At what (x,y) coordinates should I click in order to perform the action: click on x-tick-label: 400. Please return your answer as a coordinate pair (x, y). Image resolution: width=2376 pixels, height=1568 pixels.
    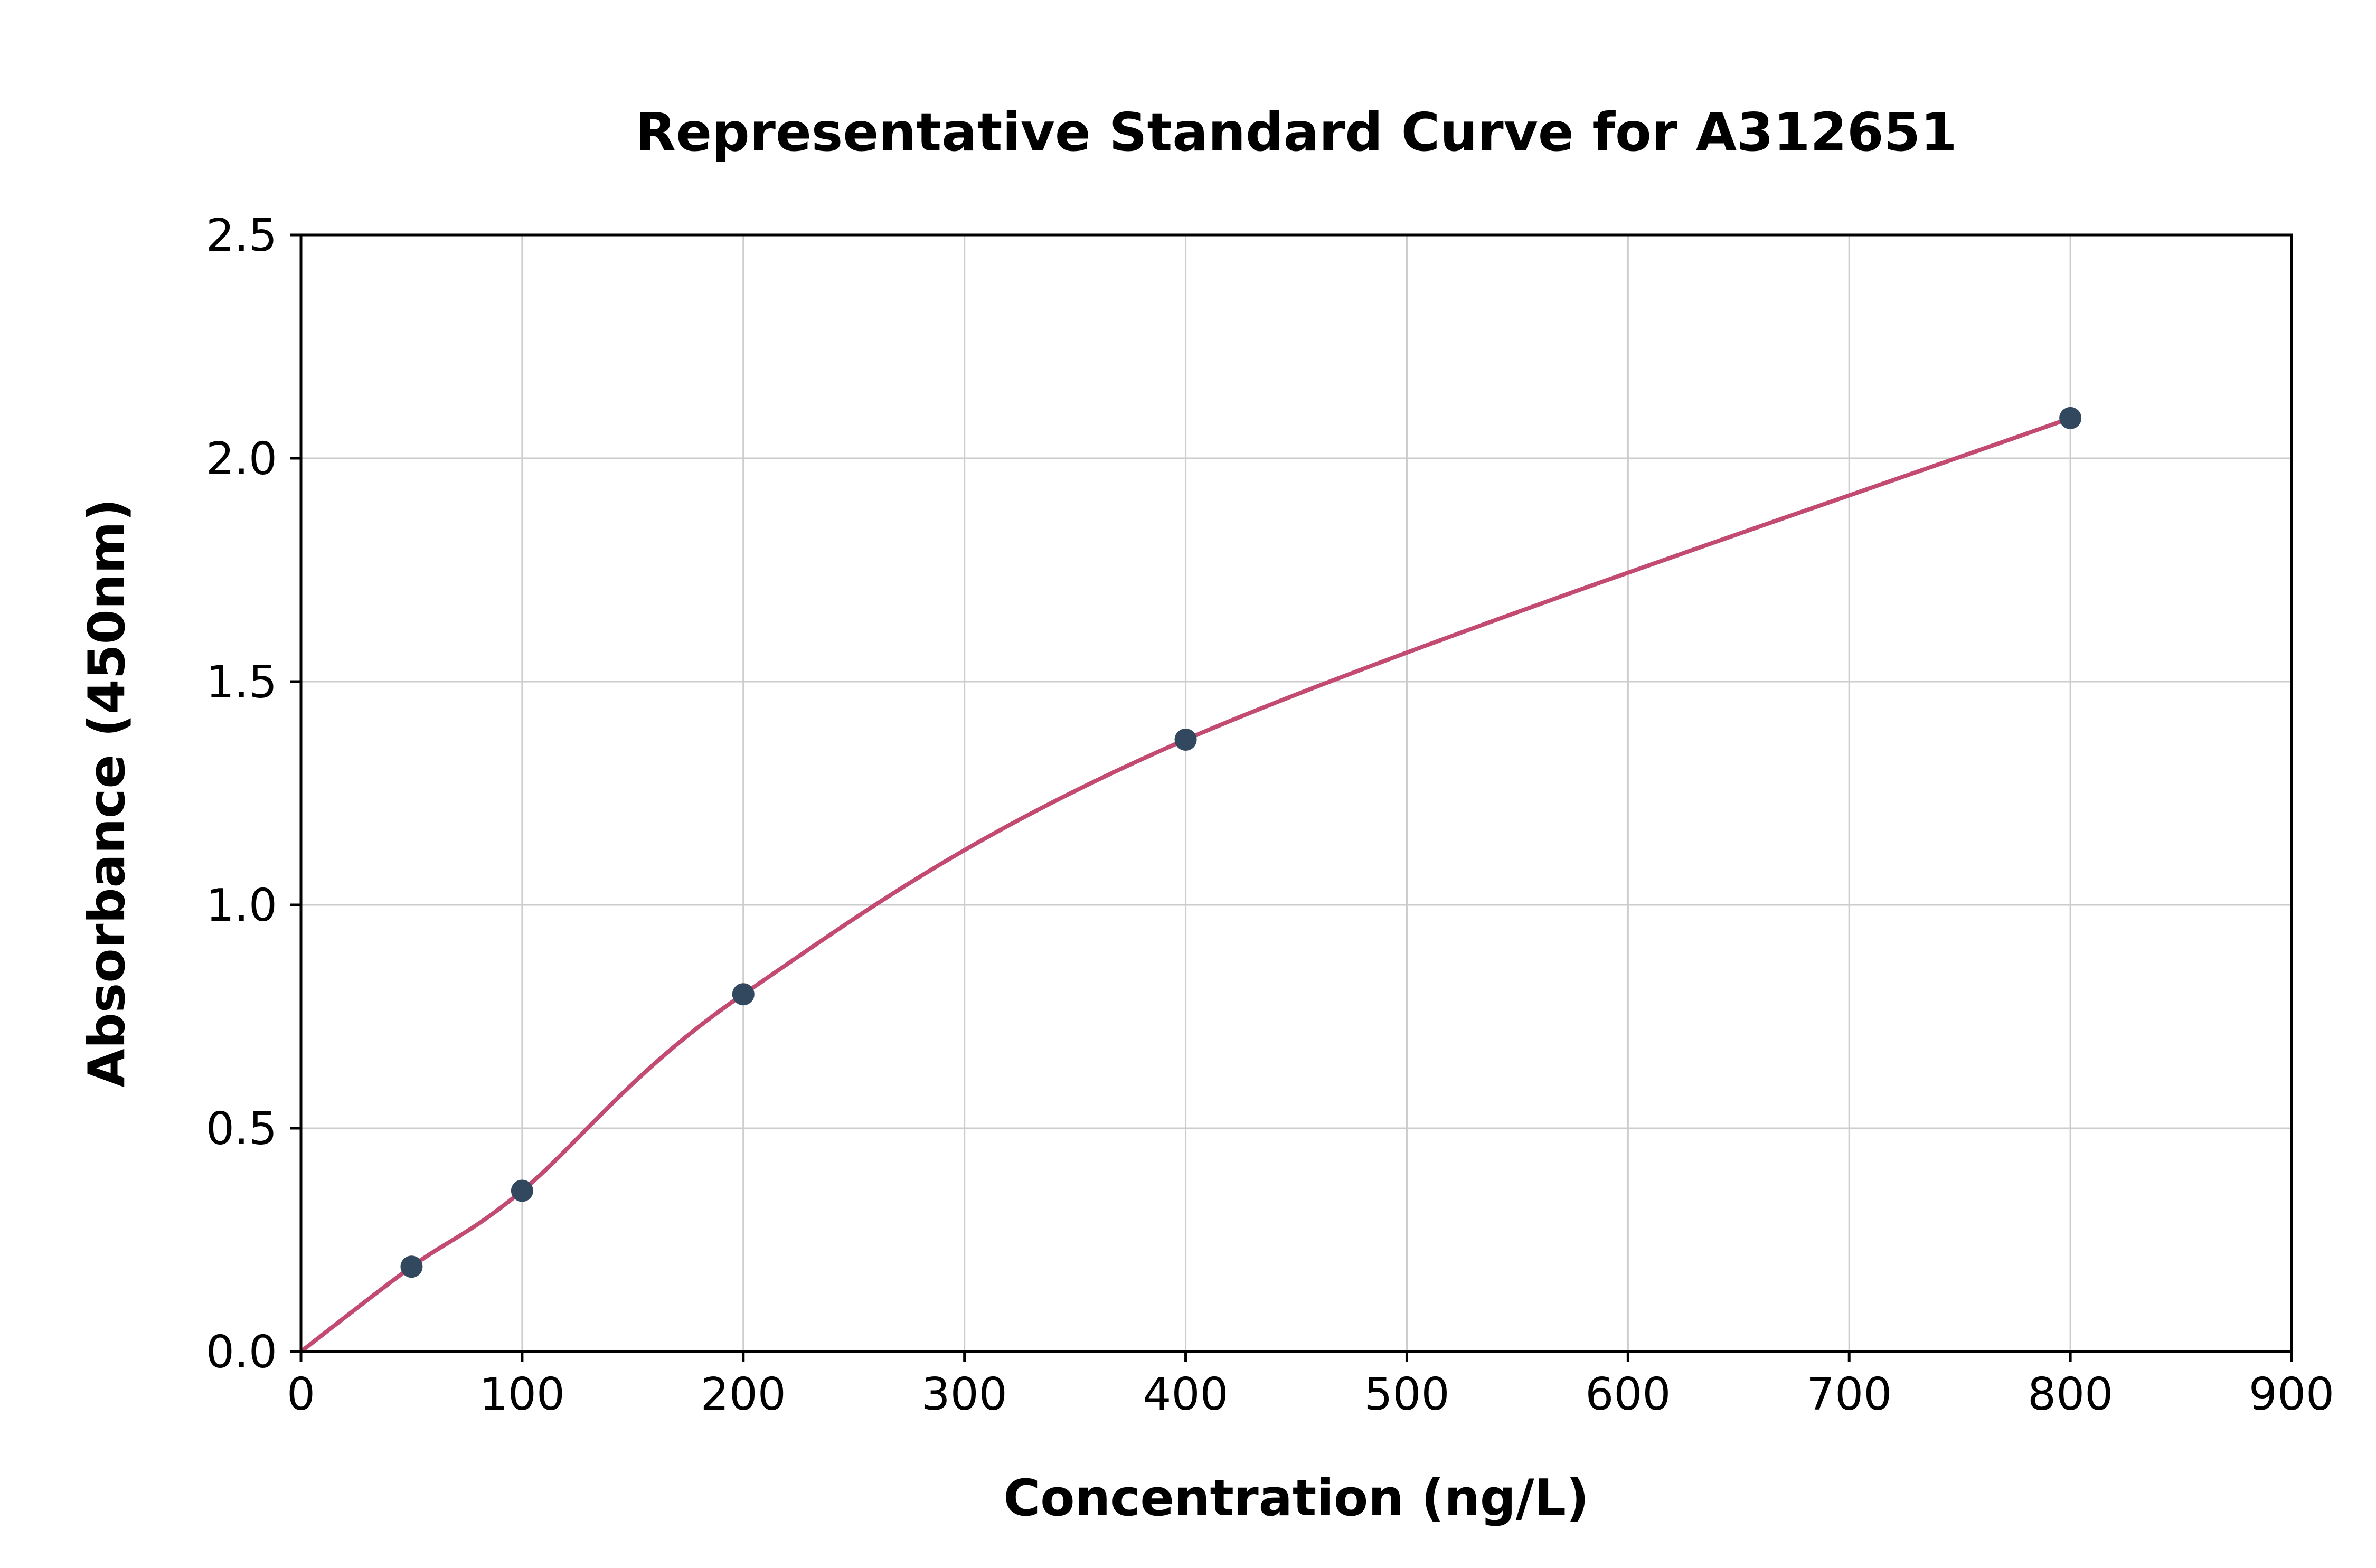
    Looking at the image, I should click on (1185, 1394).